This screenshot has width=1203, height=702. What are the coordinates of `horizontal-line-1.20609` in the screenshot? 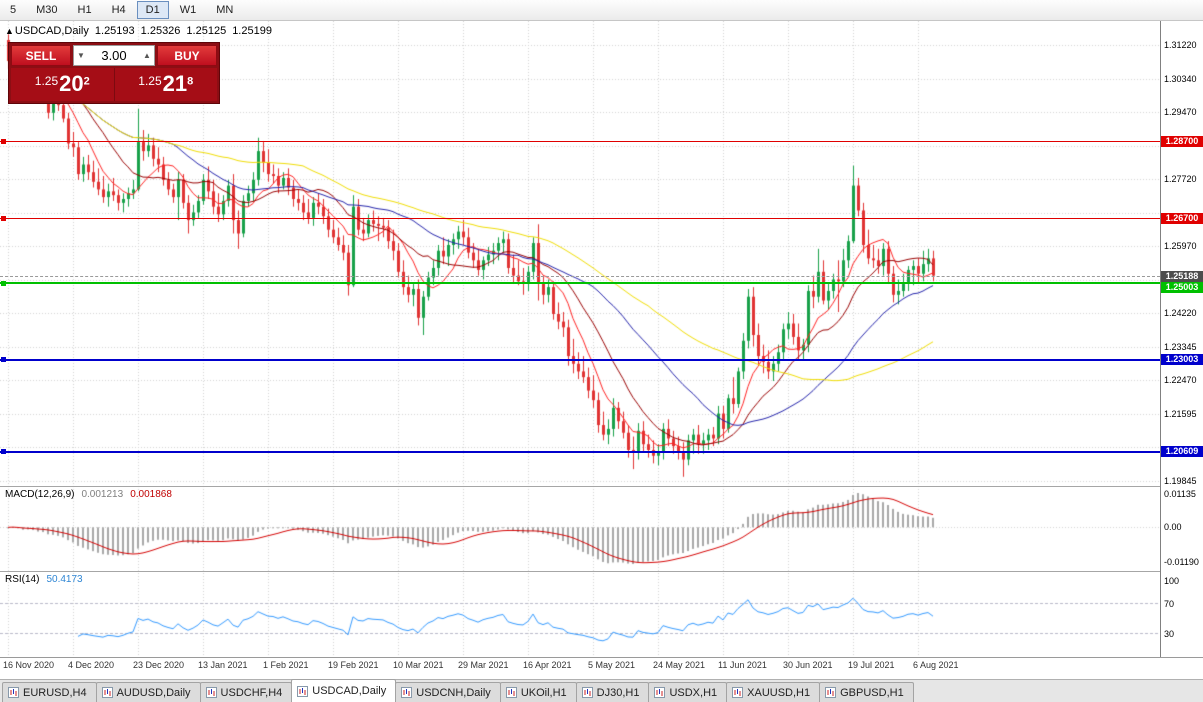 It's located at (580, 452).